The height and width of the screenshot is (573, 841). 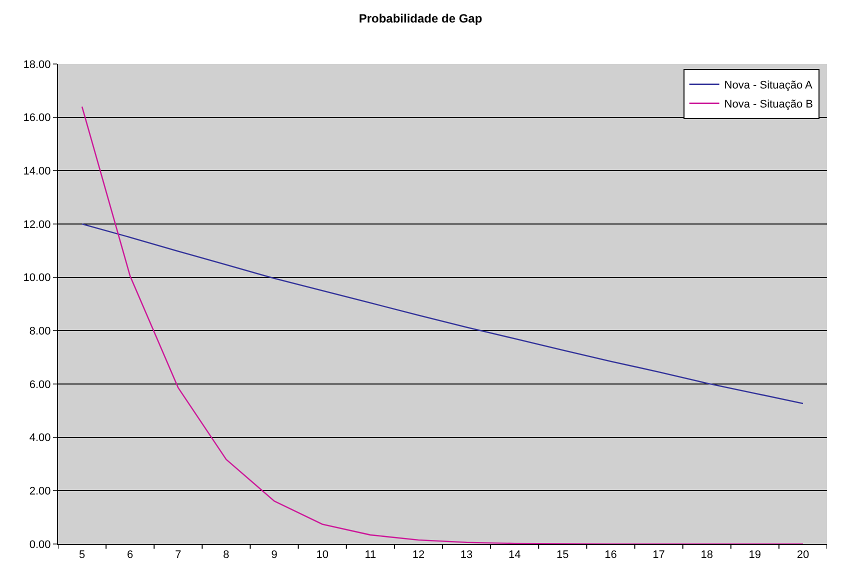 What do you see at coordinates (40, 332) in the screenshot?
I see `y-tick-label: 8.00` at bounding box center [40, 332].